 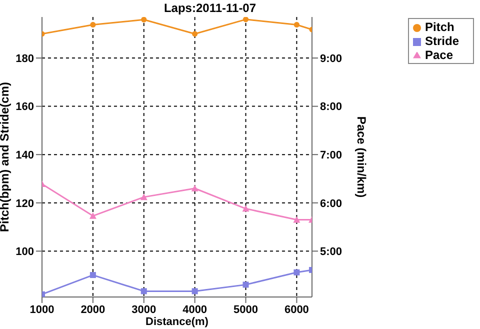 I want to click on y-tick-label: 120, so click(x=25, y=204).